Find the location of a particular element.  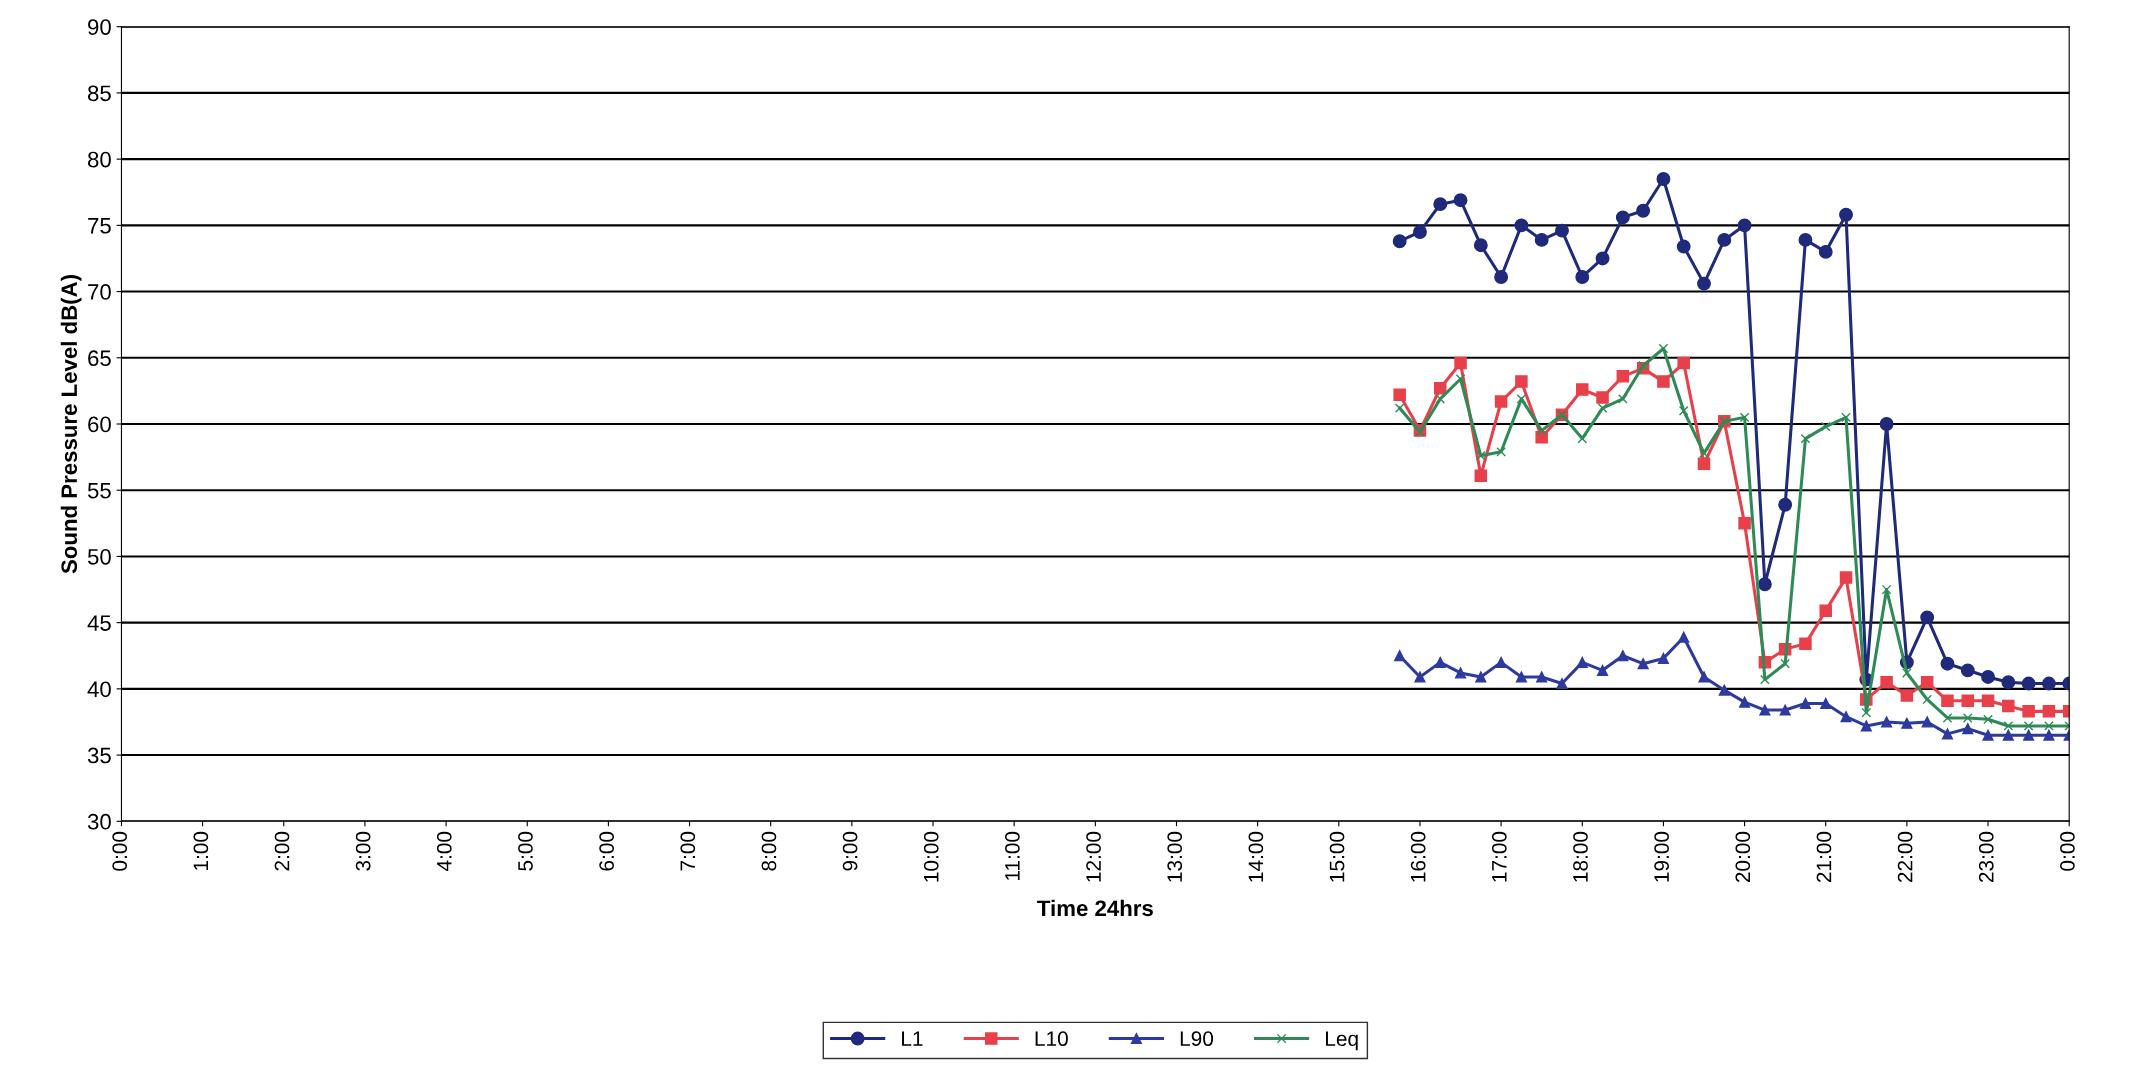

x-tick-label: 17:00 is located at coordinates (1499, 856).